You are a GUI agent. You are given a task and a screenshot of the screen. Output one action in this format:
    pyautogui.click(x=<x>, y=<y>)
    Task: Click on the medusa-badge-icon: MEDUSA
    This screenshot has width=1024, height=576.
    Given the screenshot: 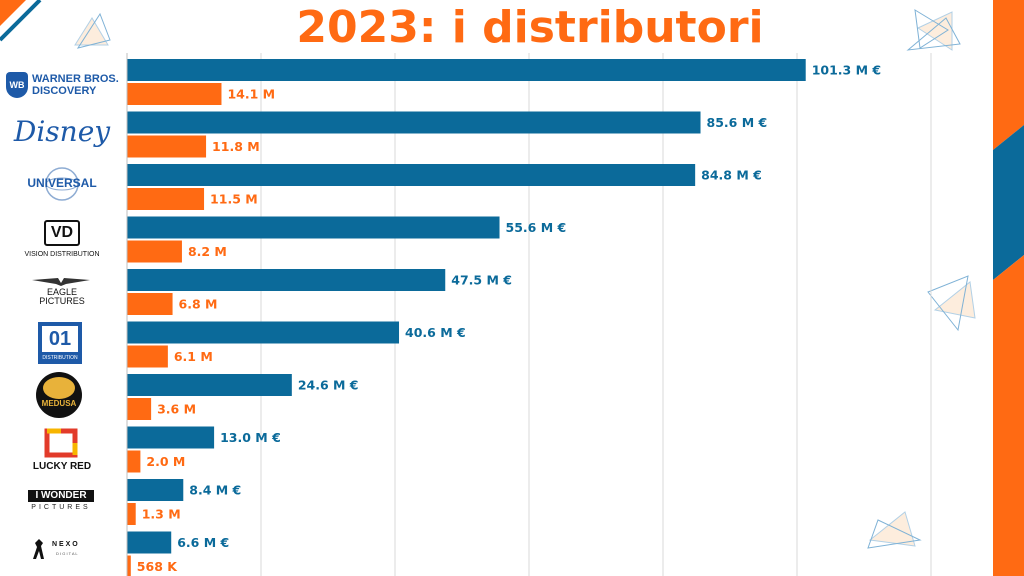 What is the action you would take?
    pyautogui.click(x=59, y=395)
    